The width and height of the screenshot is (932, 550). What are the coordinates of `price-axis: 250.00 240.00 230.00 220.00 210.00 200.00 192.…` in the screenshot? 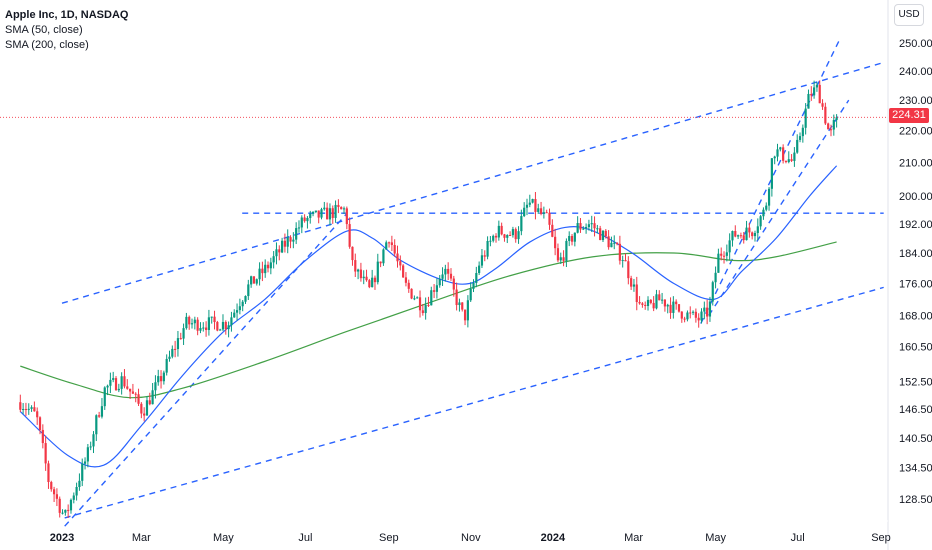 It's located at (915, 272).